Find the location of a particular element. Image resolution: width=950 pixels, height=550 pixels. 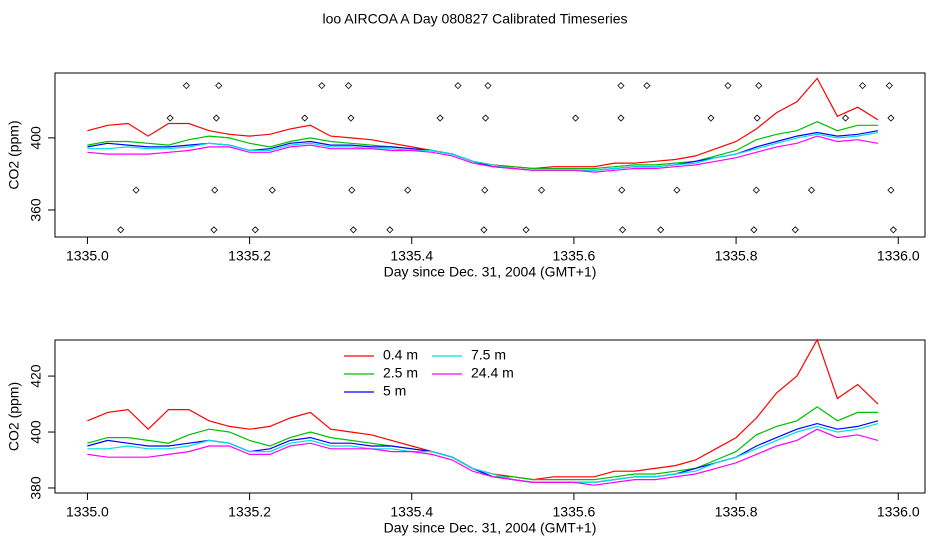

legend-label: 5 m is located at coordinates (394, 391).